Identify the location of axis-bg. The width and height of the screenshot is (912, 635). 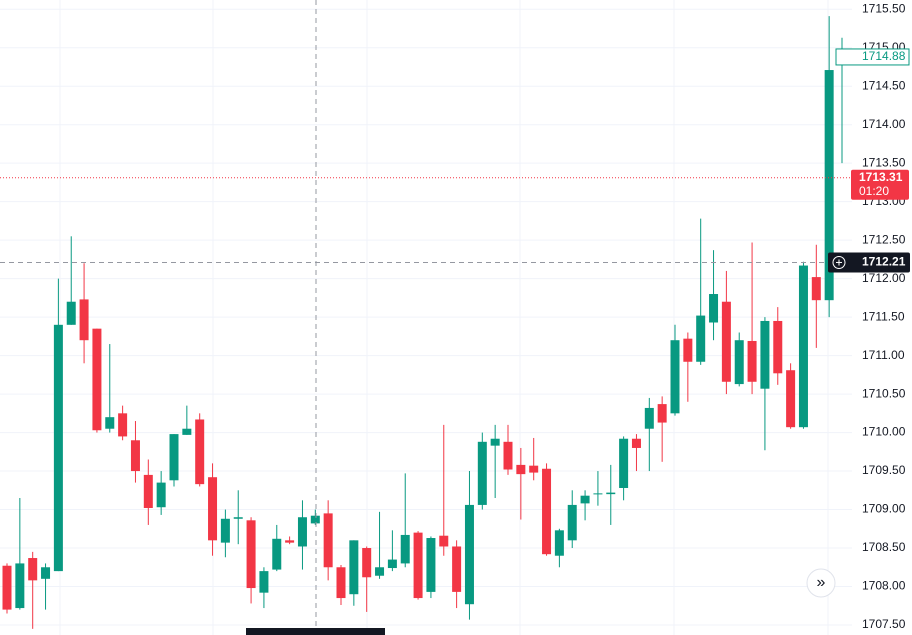
(882, 317).